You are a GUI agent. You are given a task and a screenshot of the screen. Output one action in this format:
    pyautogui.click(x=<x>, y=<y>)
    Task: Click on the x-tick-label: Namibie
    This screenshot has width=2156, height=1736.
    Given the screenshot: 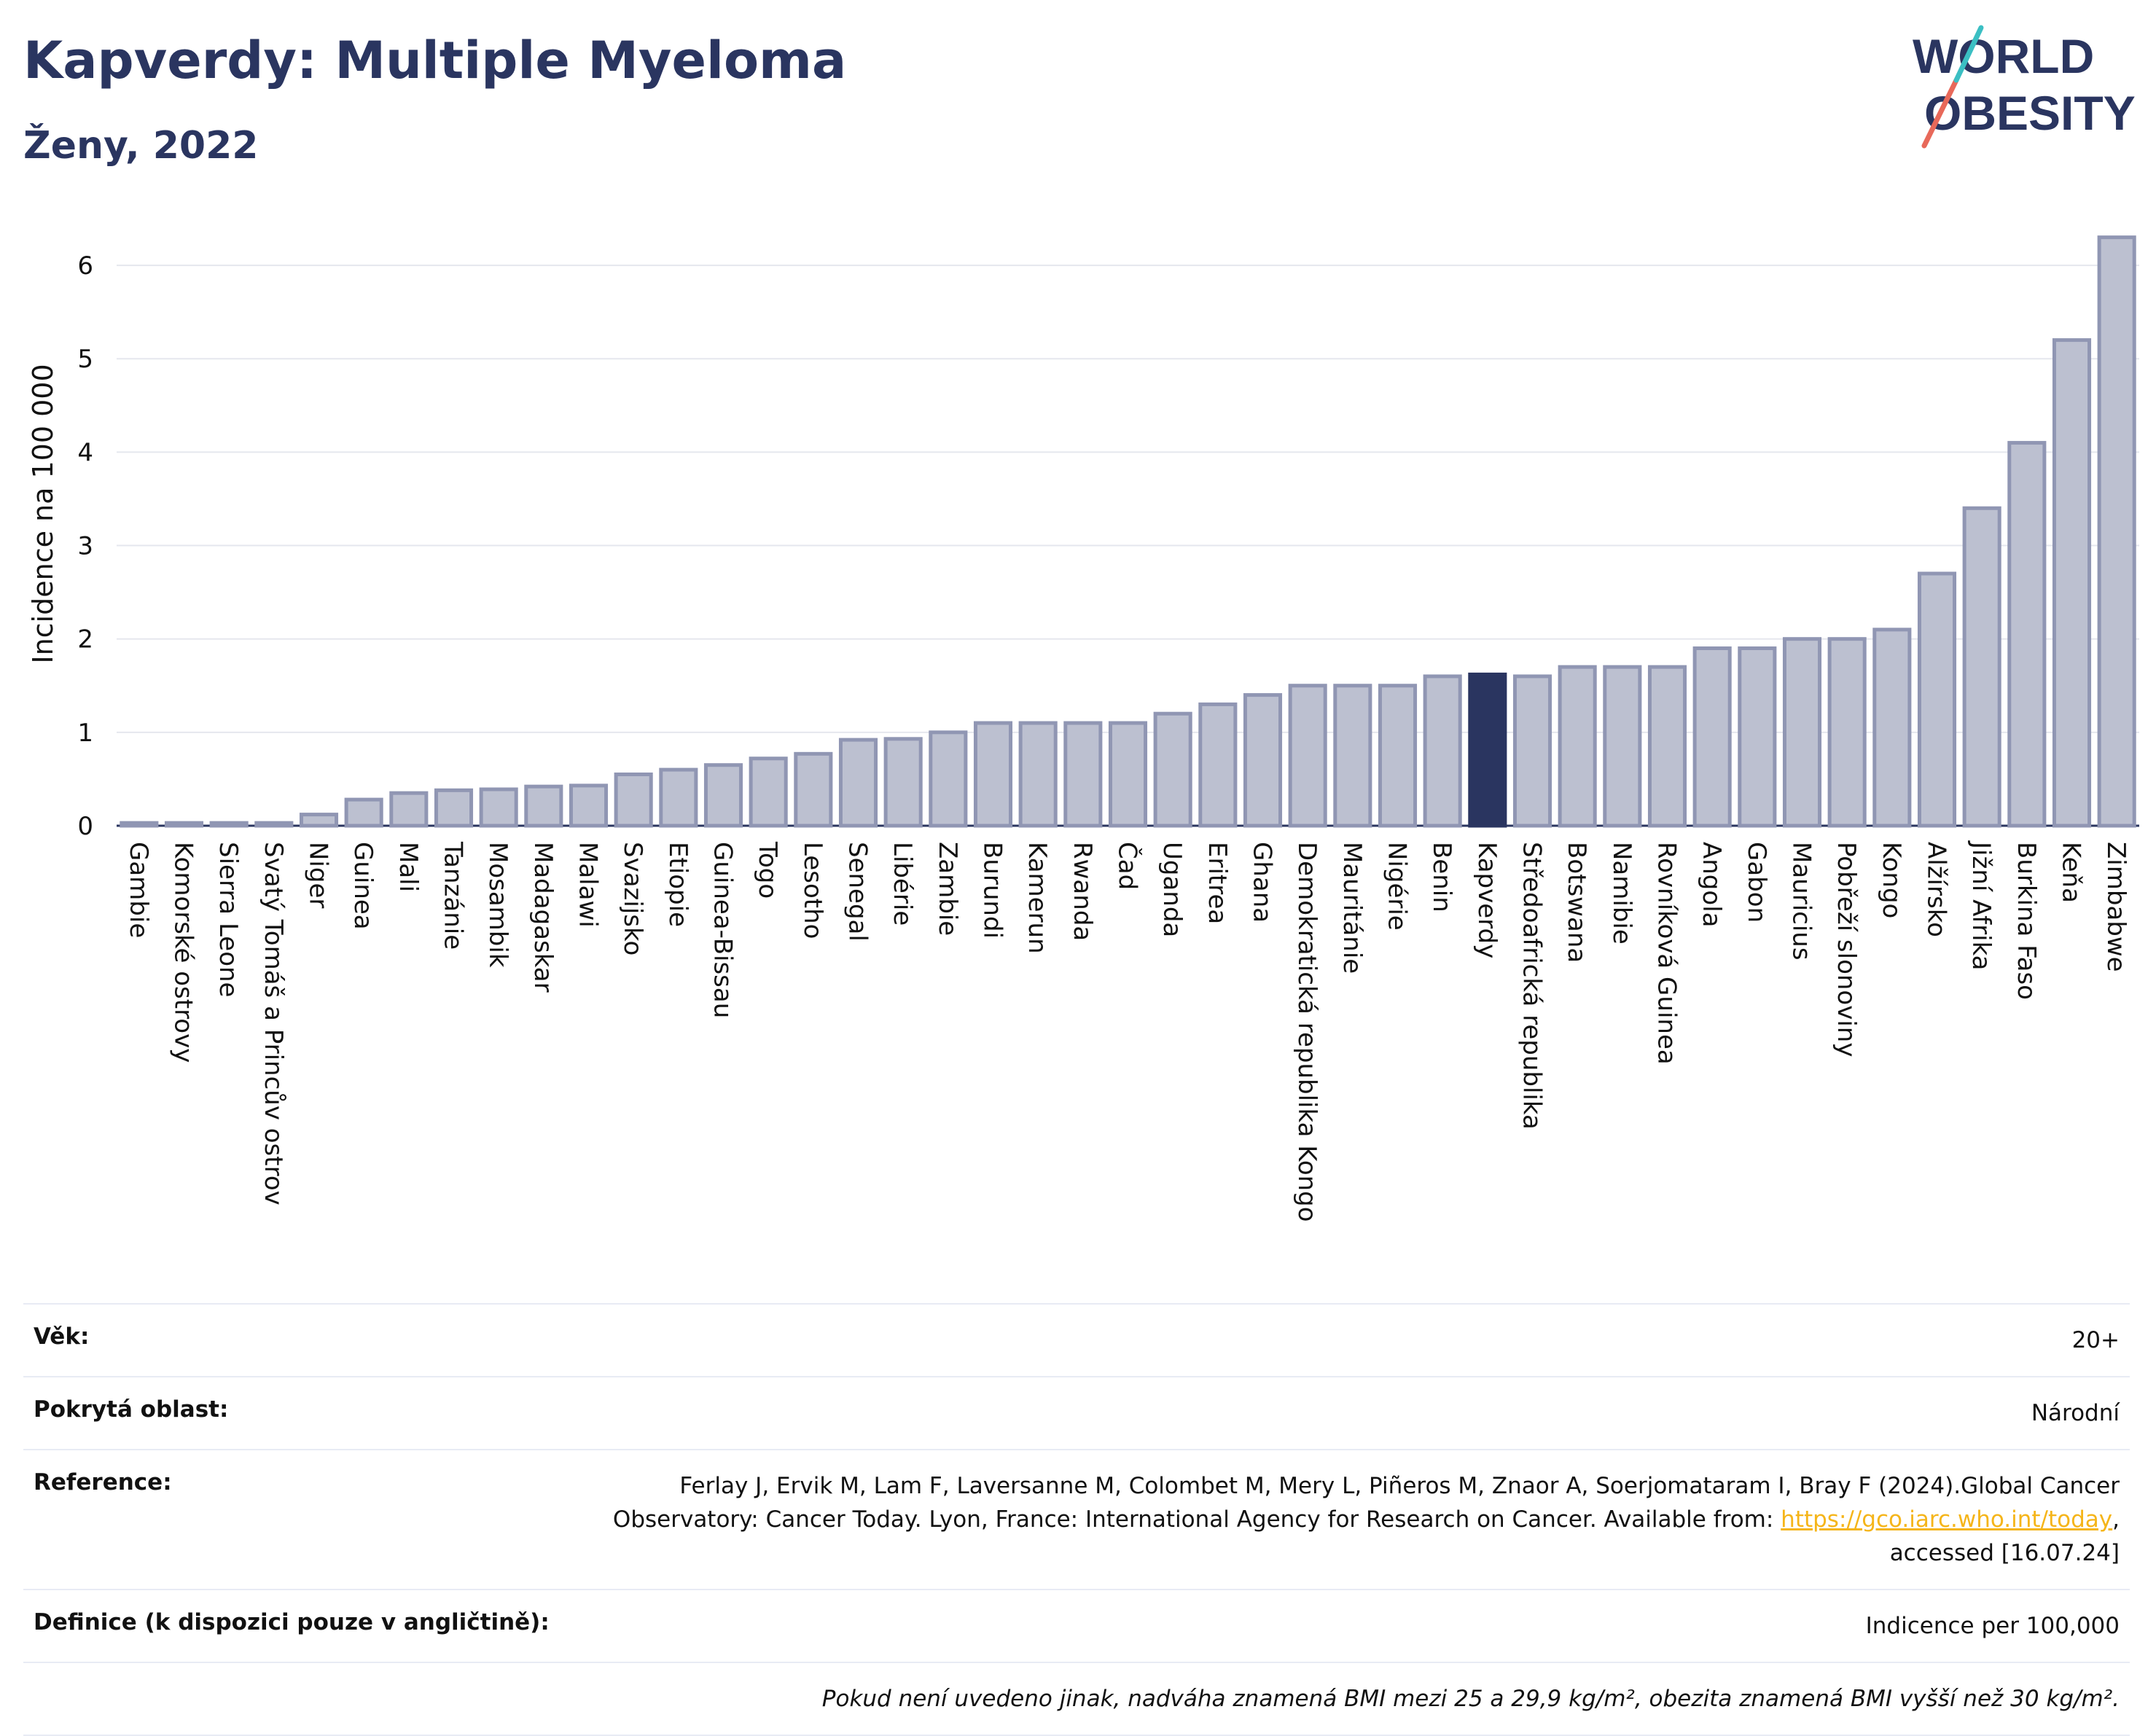 What is the action you would take?
    pyautogui.click(x=1622, y=893)
    